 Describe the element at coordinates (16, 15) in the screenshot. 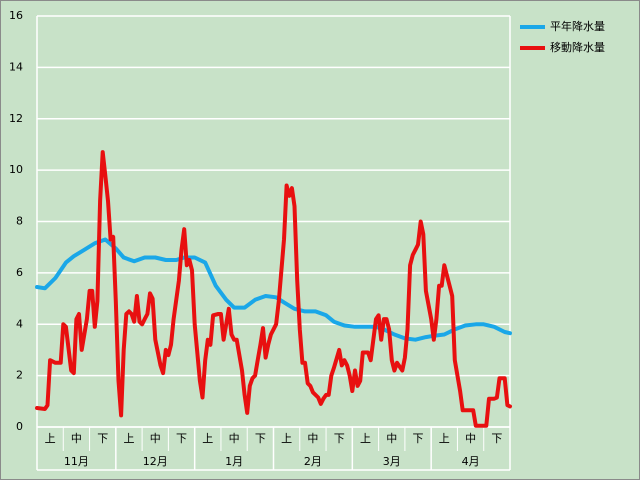

I see `y-tick-label: 16` at that location.